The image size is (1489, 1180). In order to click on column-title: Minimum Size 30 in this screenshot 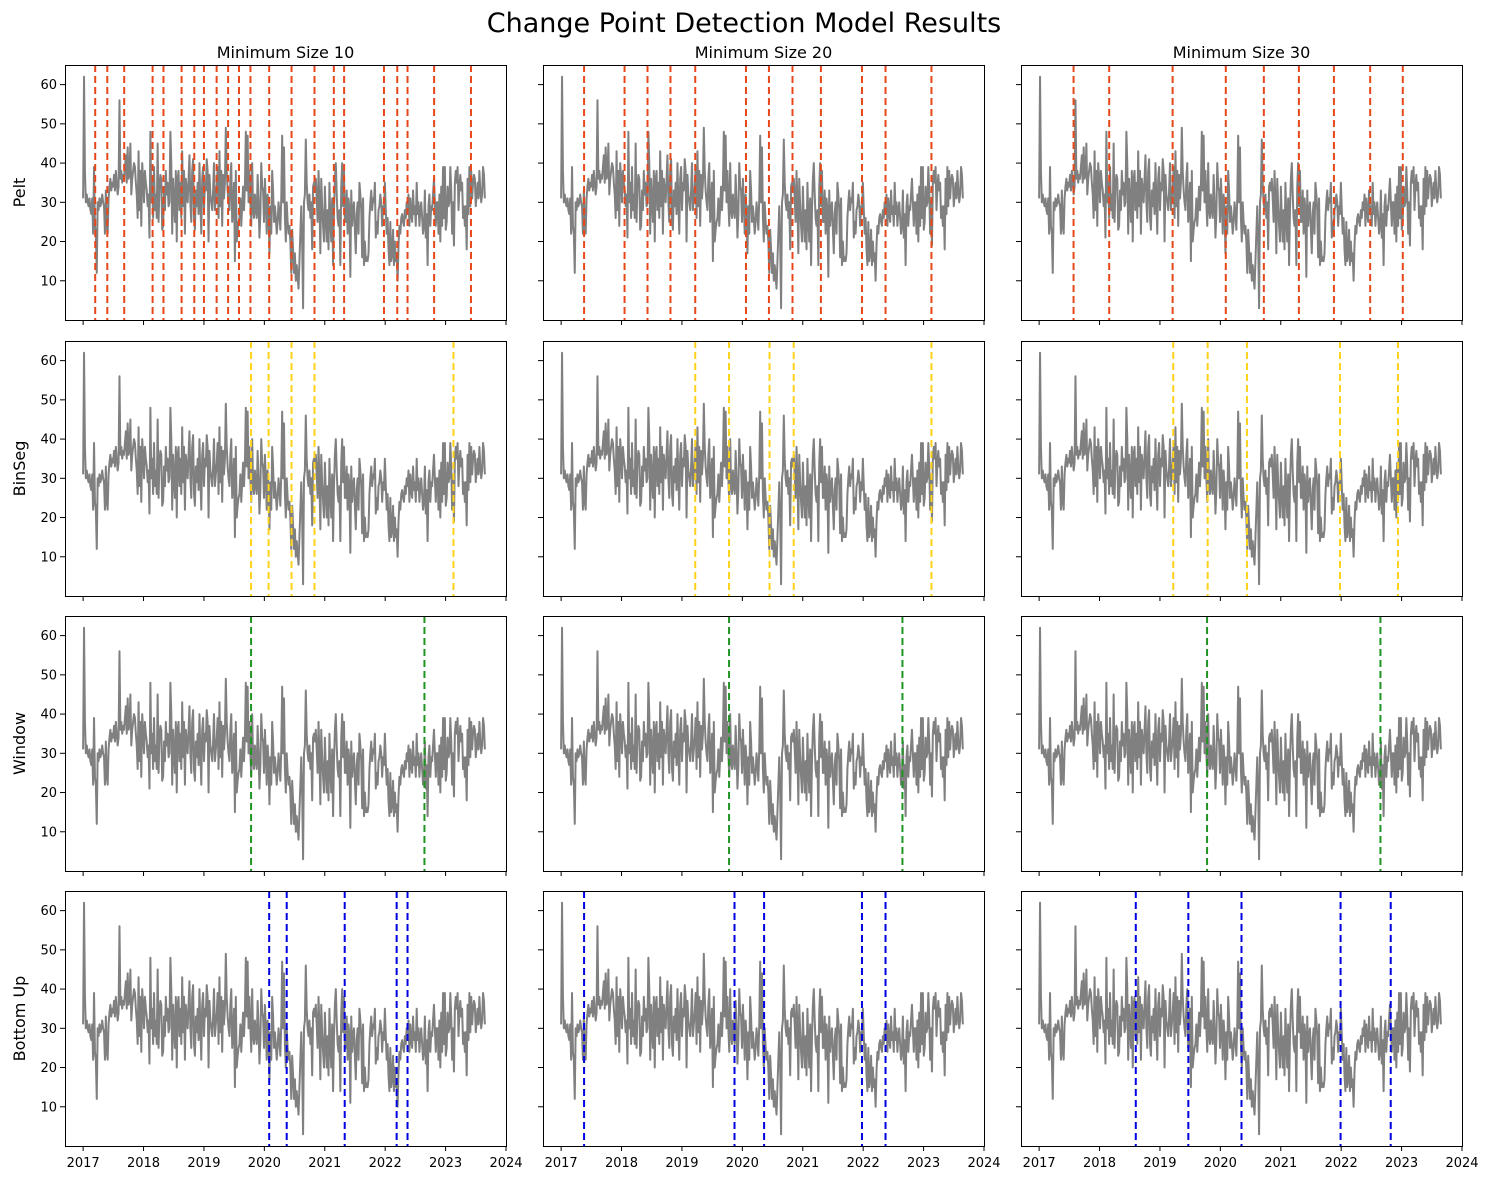, I will do `click(1242, 52)`.